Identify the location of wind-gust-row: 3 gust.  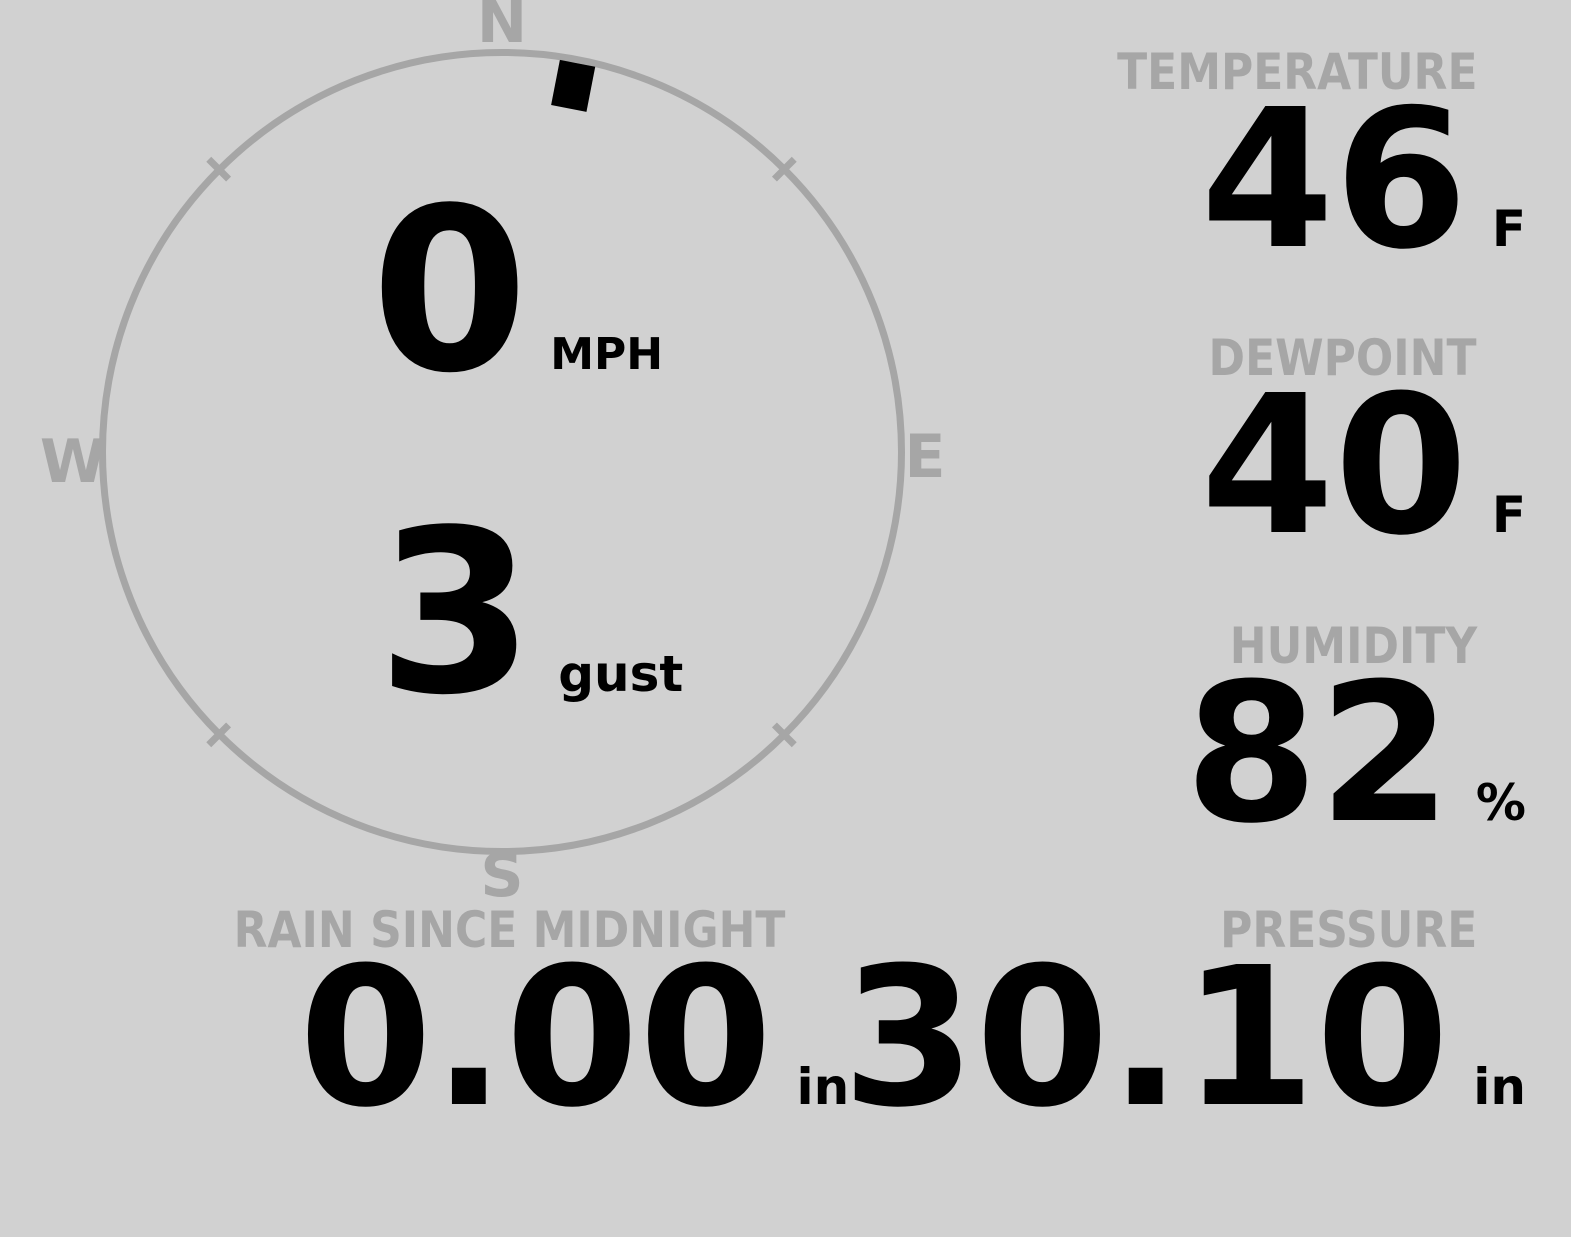
(530, 614).